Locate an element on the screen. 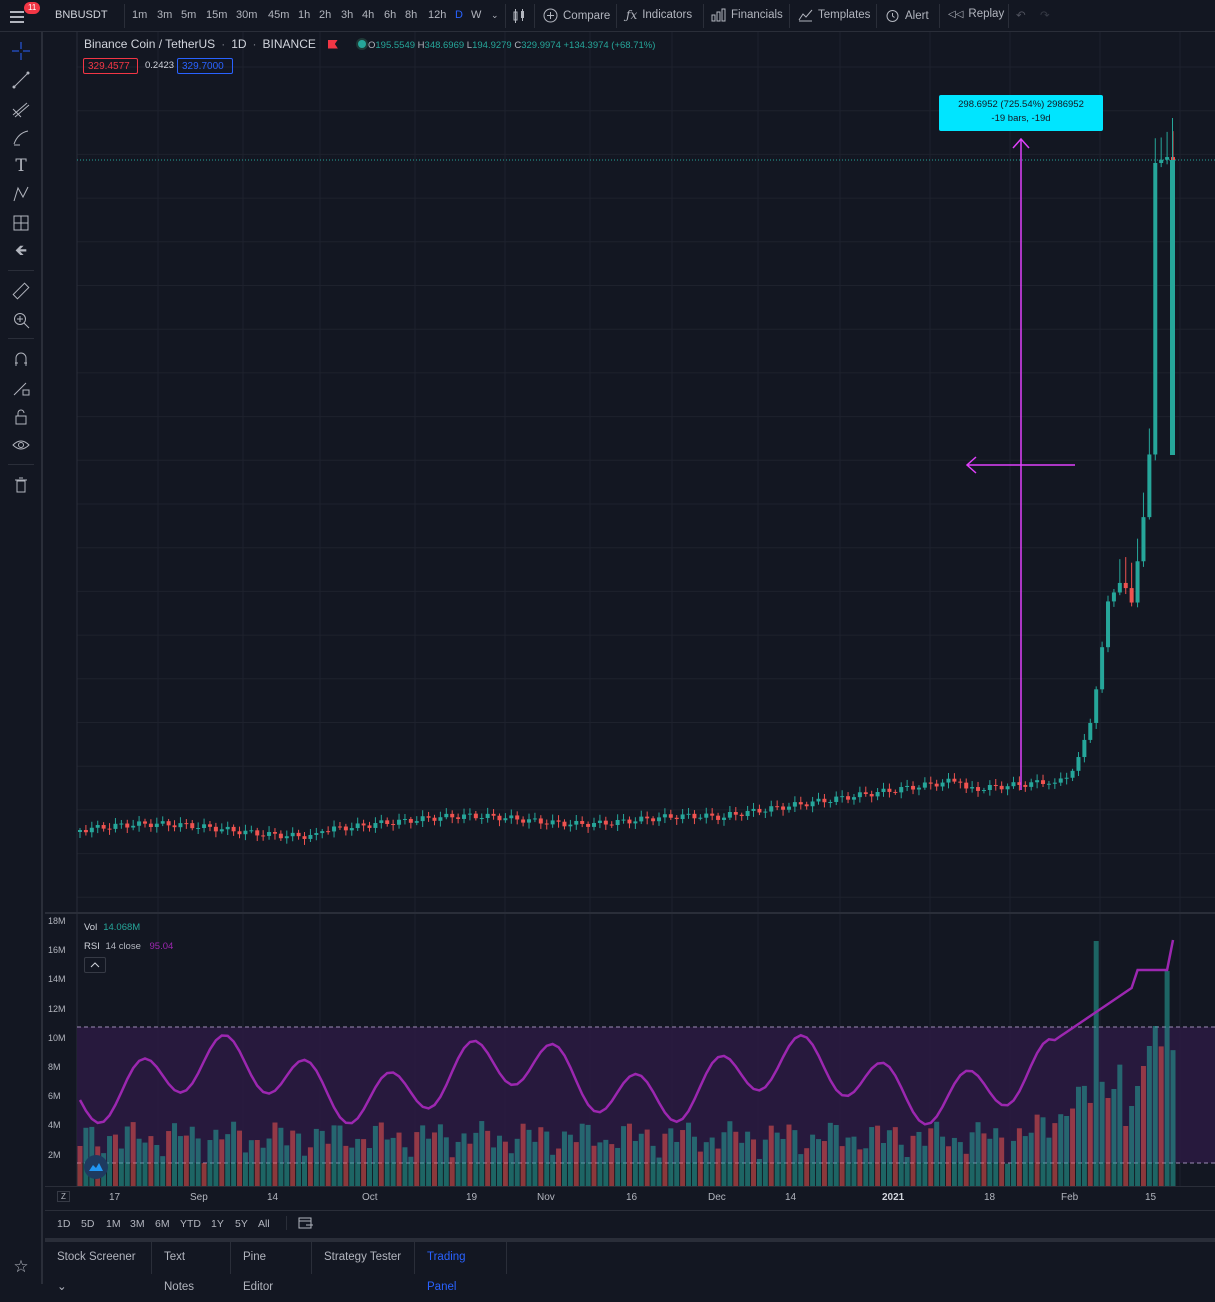 The width and height of the screenshot is (1215, 1302). timeframe-8h: 8h is located at coordinates (411, 15).